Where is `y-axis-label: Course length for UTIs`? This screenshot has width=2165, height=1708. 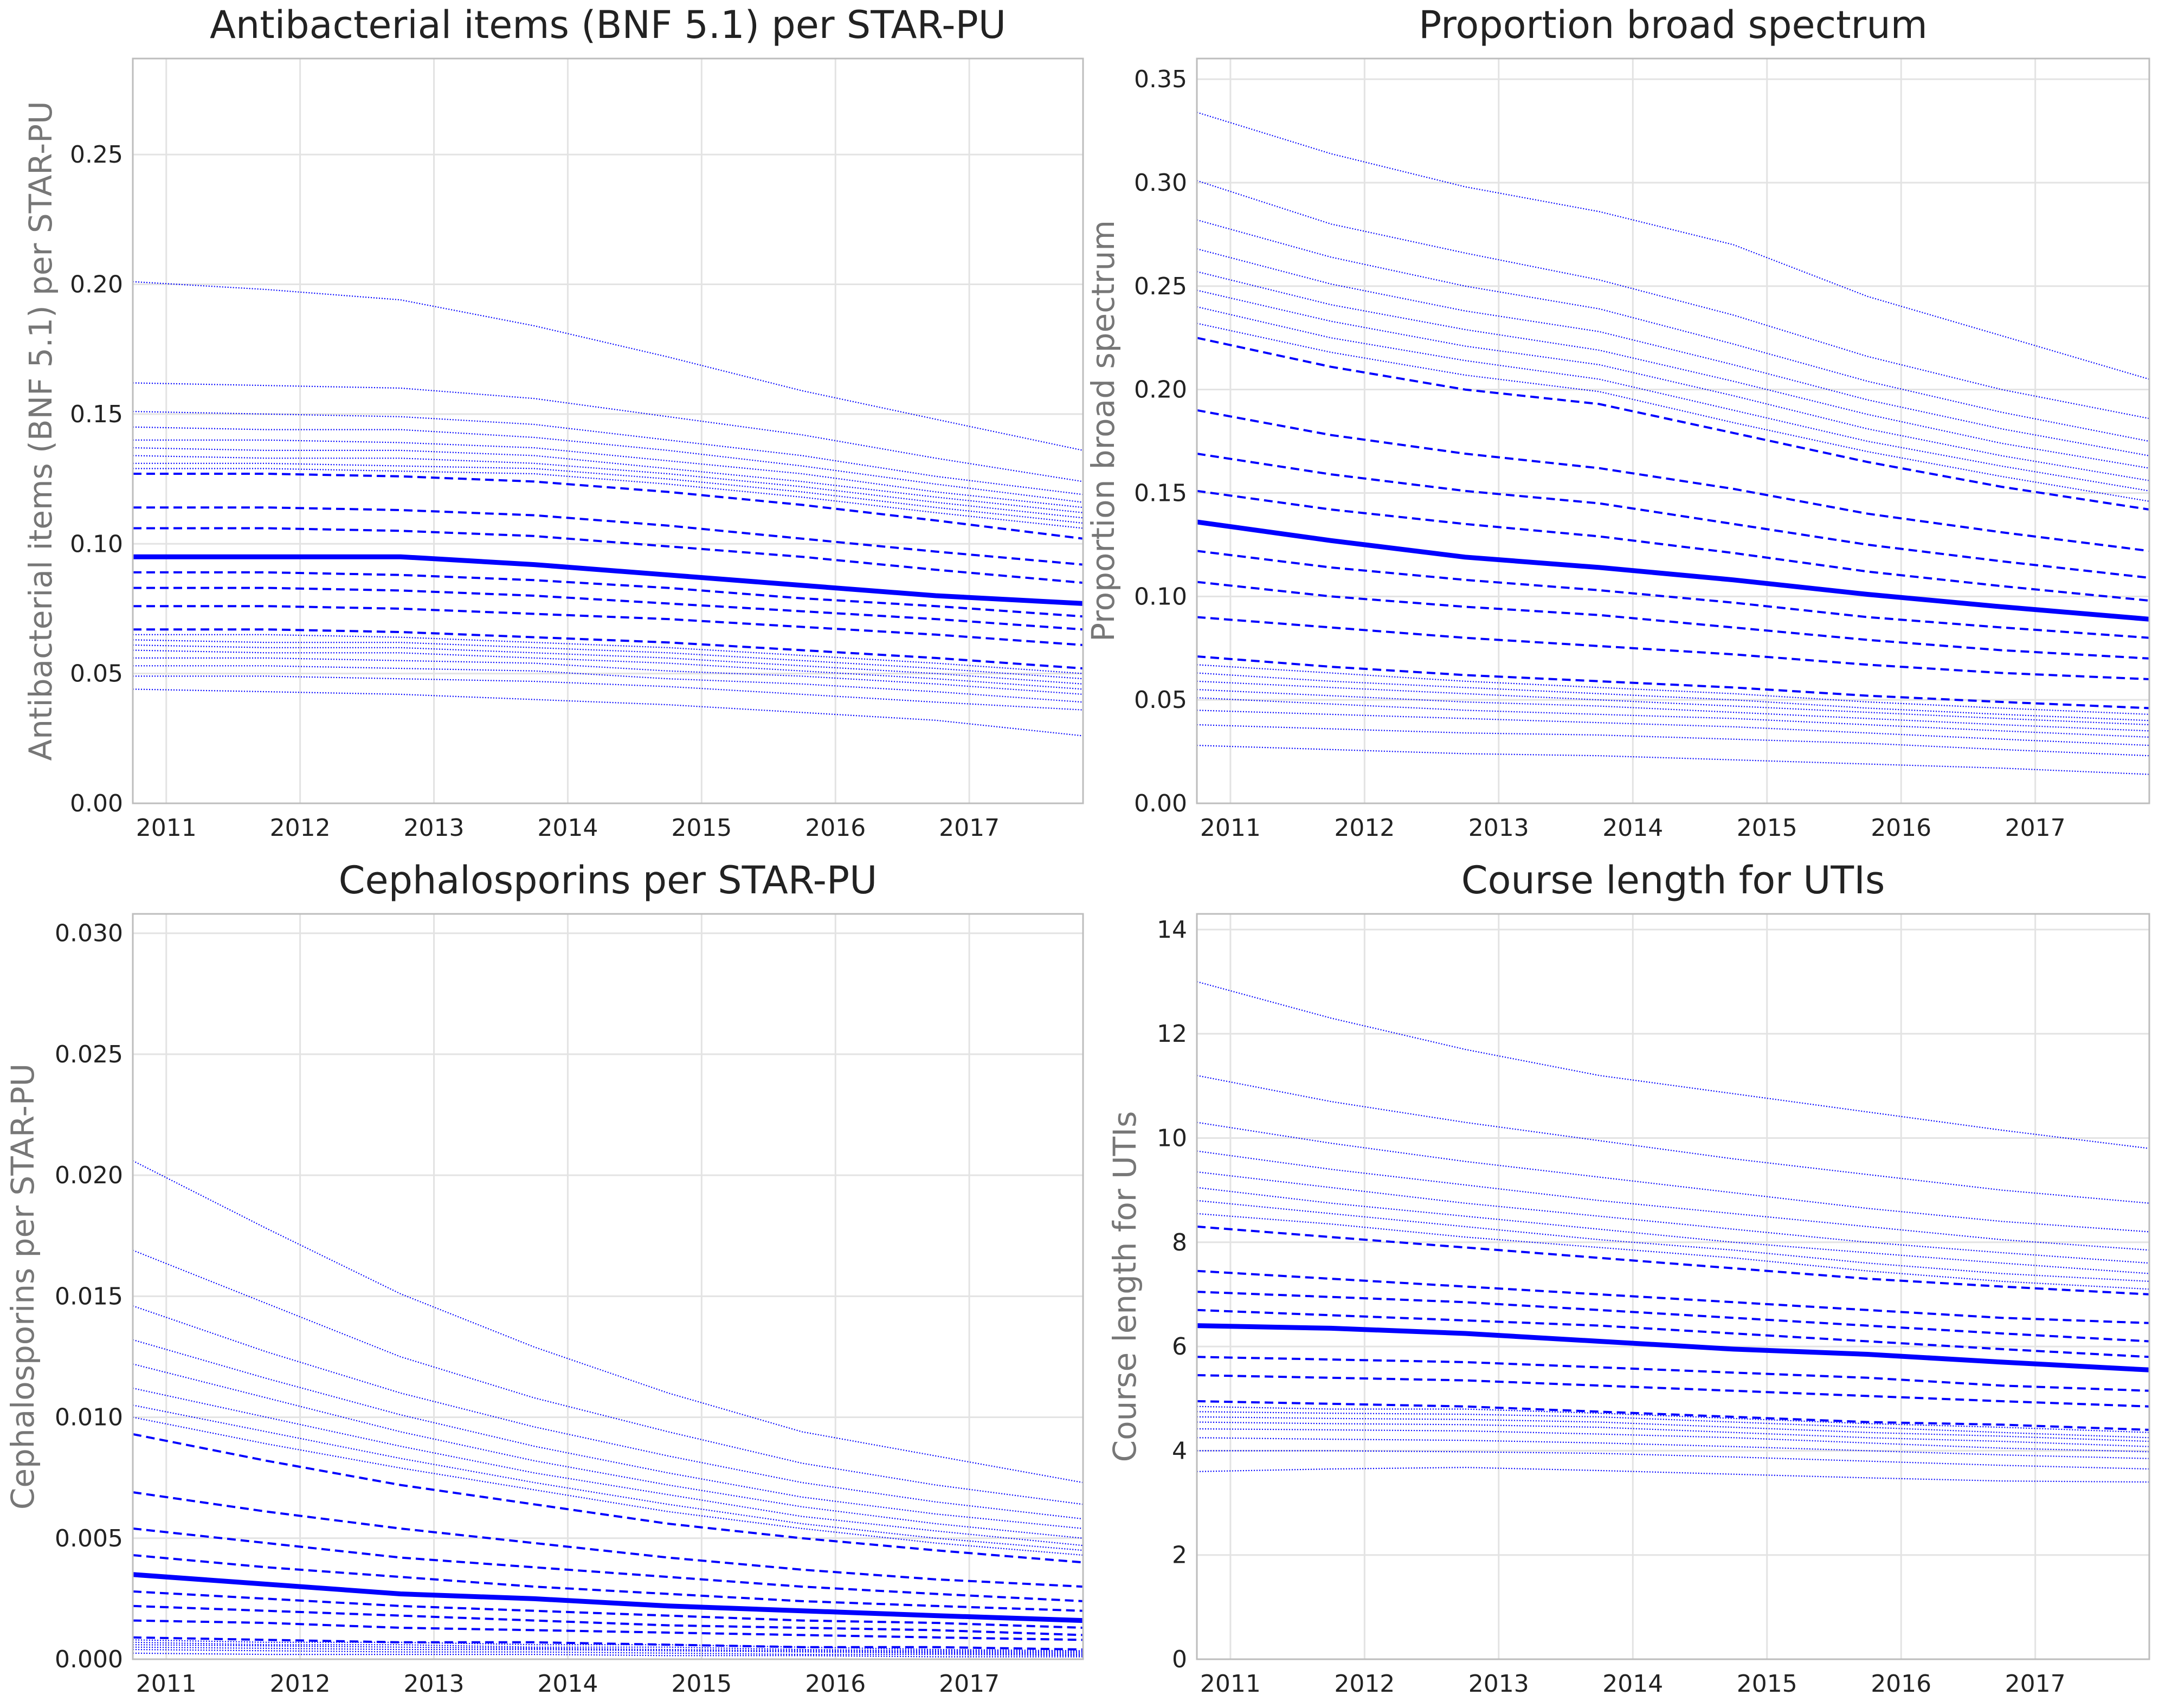
y-axis-label: Course length for UTIs is located at coordinates (1124, 1286).